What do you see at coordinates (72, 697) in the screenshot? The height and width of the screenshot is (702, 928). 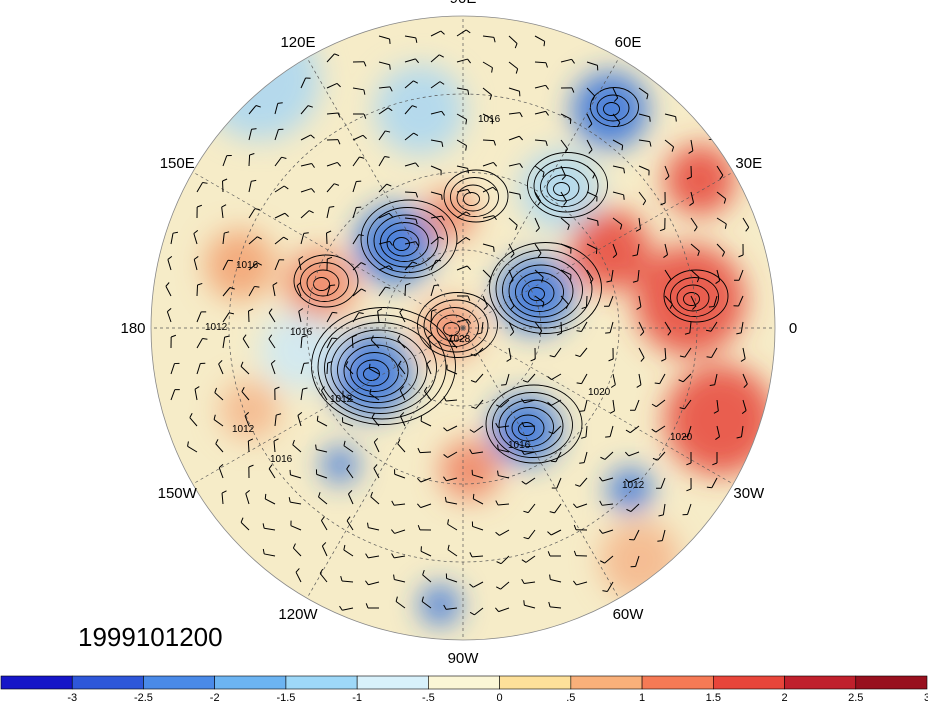 I see `colorbar-tick-label: -3` at bounding box center [72, 697].